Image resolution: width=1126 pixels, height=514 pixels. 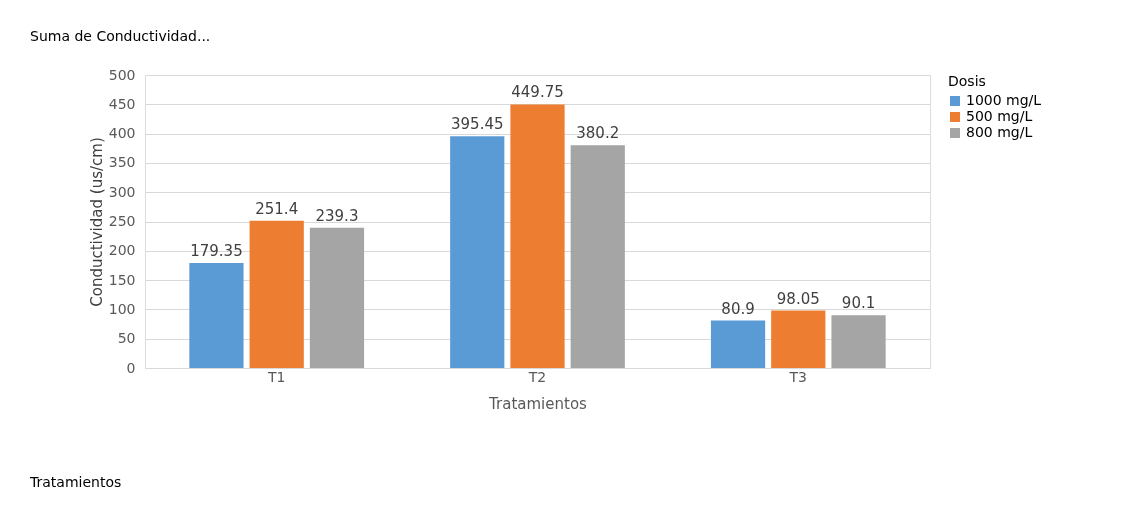 I want to click on y-tick-label: 400, so click(x=122, y=133).